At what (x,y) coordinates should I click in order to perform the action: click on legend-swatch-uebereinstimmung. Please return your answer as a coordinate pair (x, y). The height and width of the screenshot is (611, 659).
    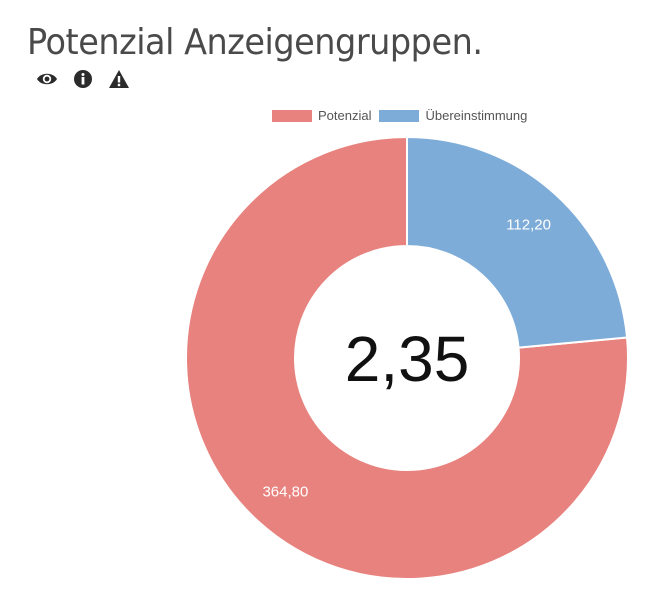
    Looking at the image, I should click on (399, 115).